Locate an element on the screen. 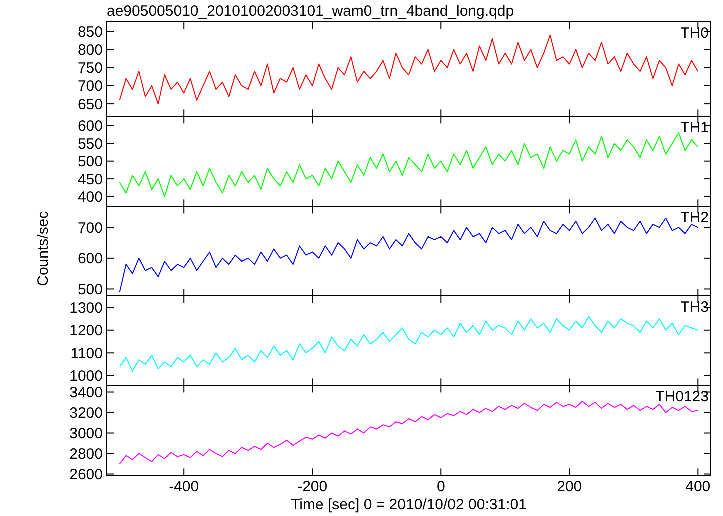  x-tick-label: 200 is located at coordinates (569, 487).